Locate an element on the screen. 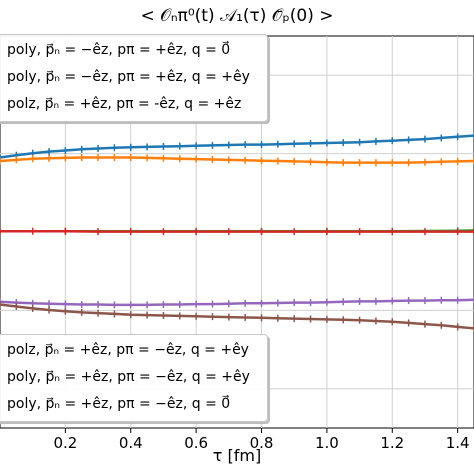 The image size is (474, 474). legend-entry: poly, p⃗ₙ = +êz, pπ = −êz, q = +êy is located at coordinates (128, 377).